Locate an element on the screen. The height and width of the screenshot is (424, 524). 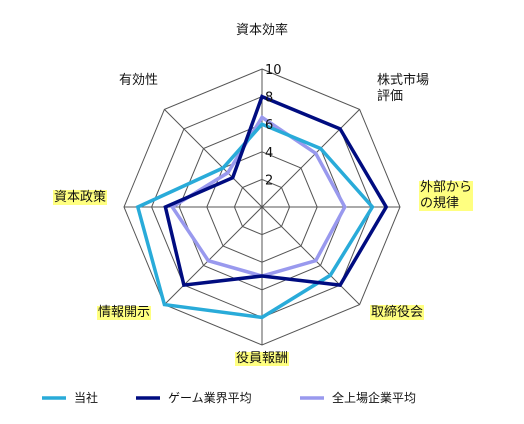
tick-label: 2 is located at coordinates (269, 180).